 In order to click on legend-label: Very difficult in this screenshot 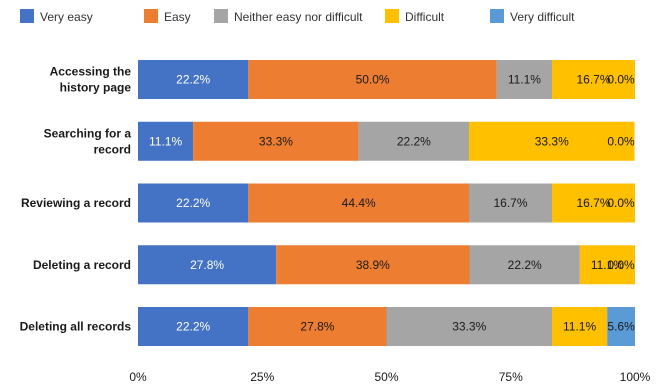, I will do `click(542, 17)`.